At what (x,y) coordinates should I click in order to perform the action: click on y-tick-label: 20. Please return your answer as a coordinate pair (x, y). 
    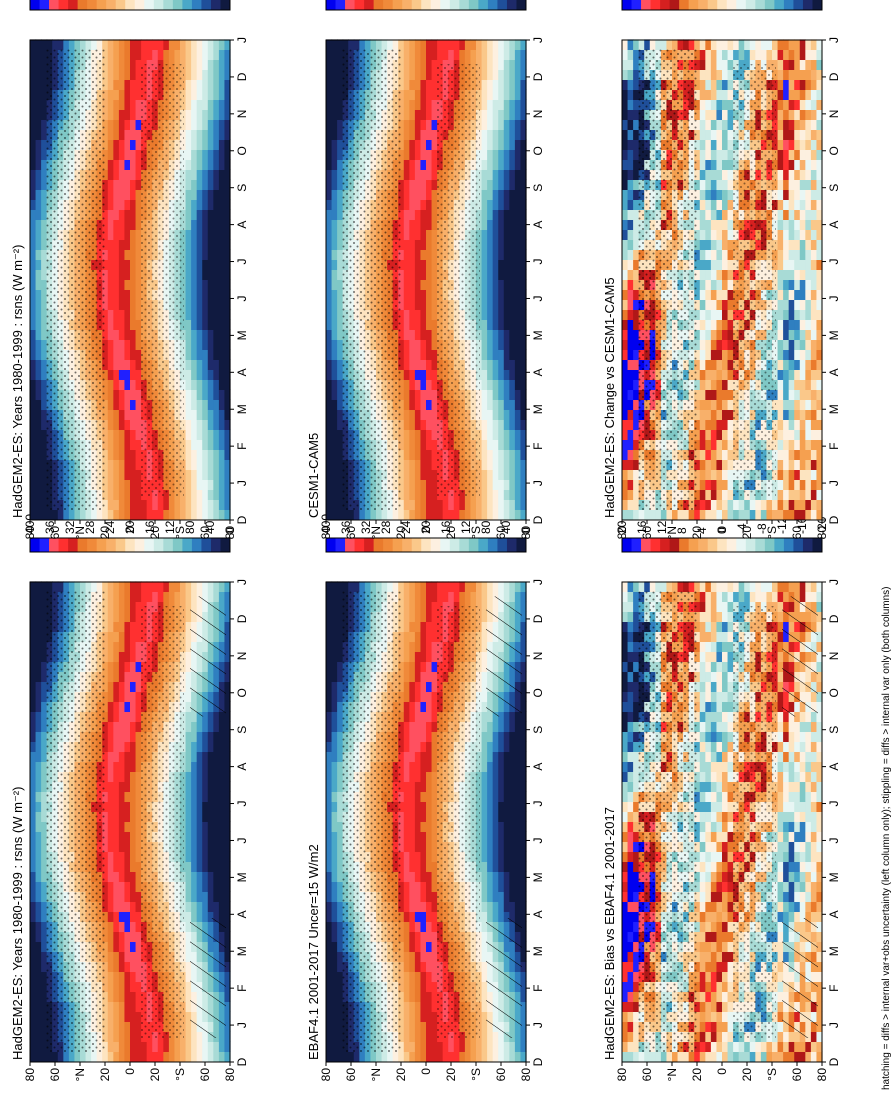
    Looking at the image, I should click on (155, 1075).